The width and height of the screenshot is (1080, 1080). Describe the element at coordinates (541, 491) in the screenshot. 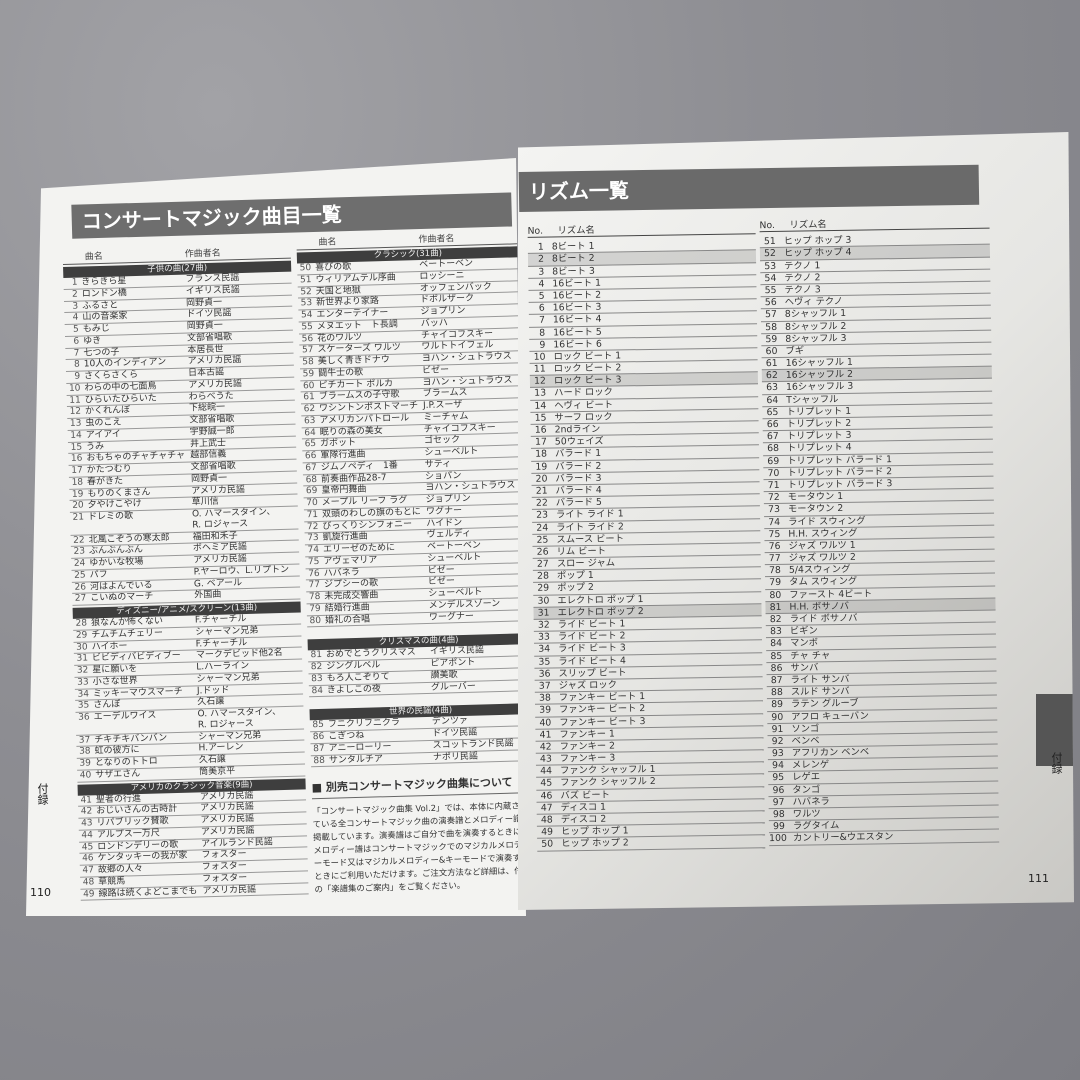

I see `rhythm-number: 21` at that location.